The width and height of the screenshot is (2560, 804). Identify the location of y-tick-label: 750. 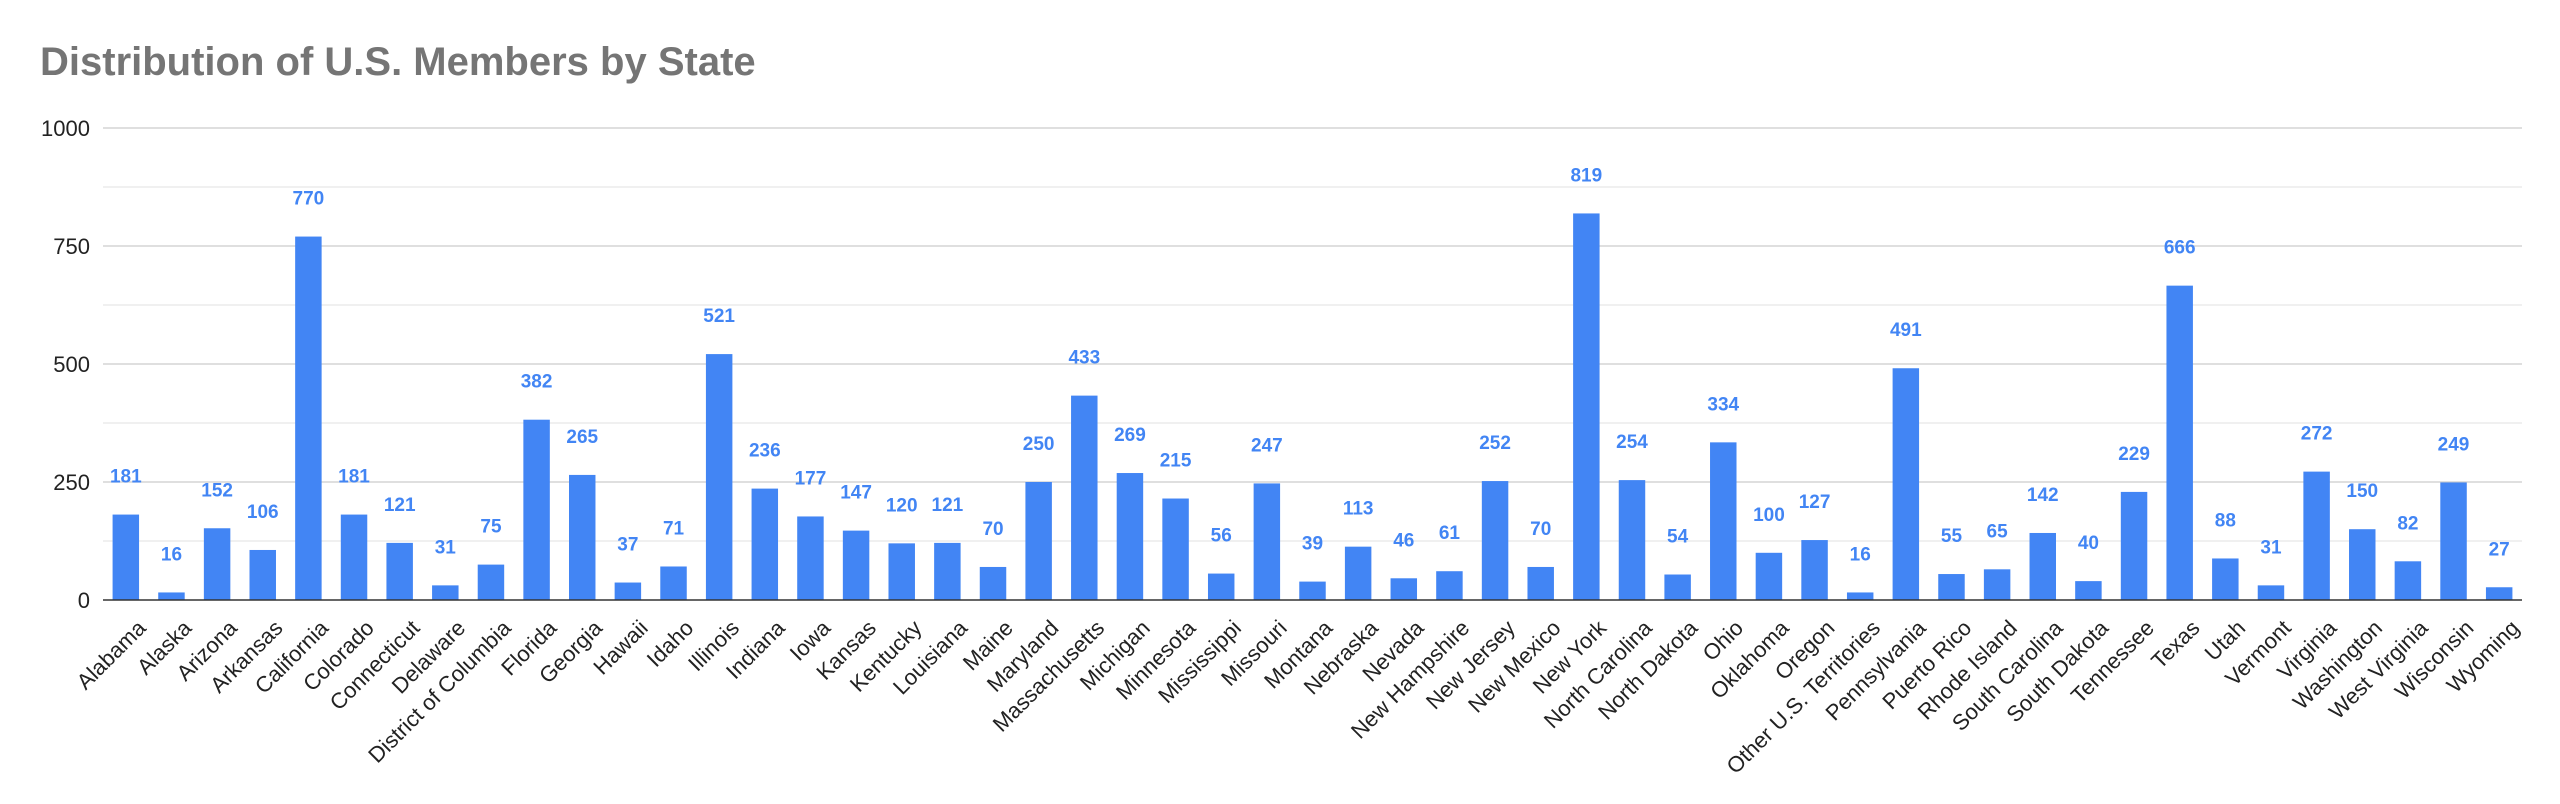
(71, 246).